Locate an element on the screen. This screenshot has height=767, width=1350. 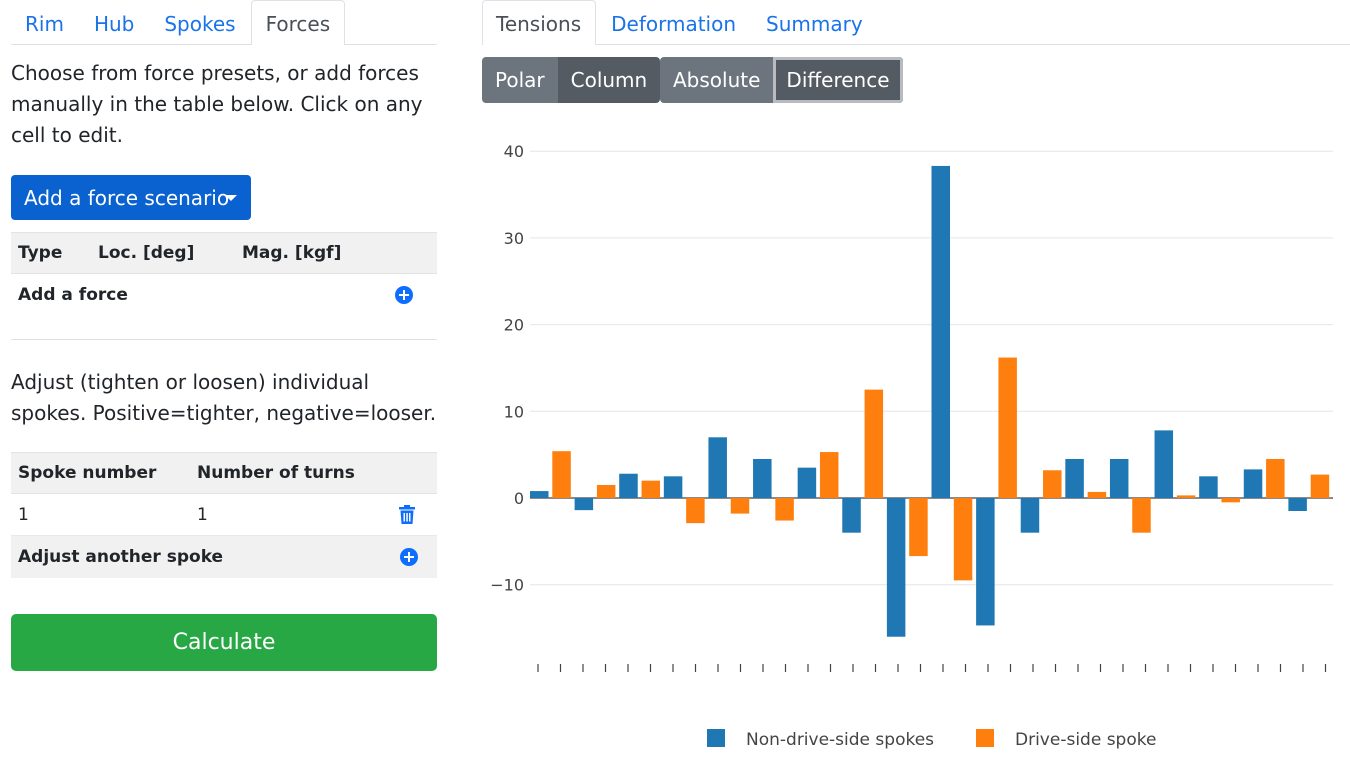
y-tick-label: −10 is located at coordinates (507, 585).